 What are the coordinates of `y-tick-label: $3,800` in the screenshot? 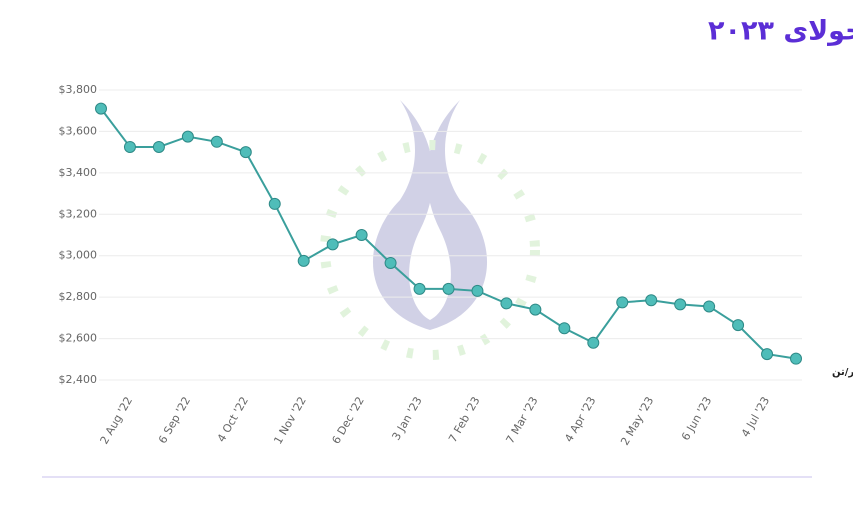 It's located at (78, 89).